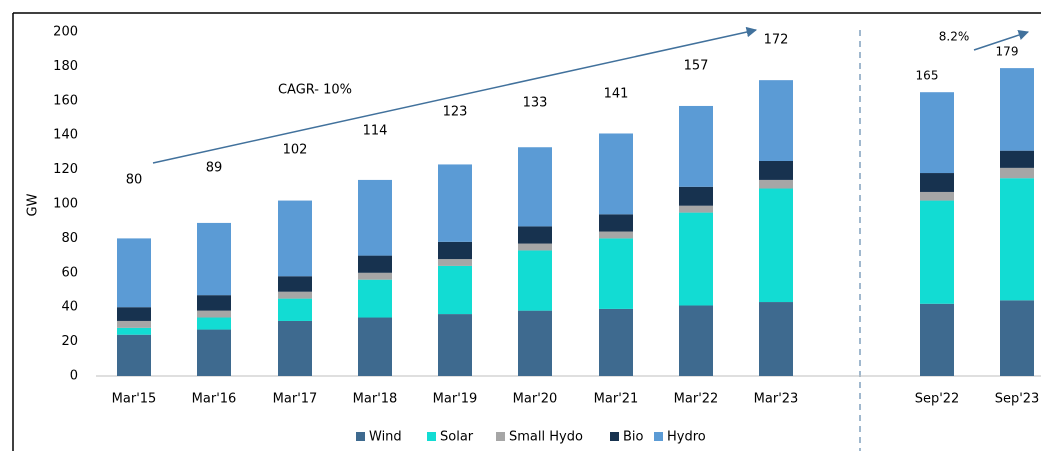  What do you see at coordinates (633, 437) in the screenshot?
I see `legend-label: Bio` at bounding box center [633, 437].